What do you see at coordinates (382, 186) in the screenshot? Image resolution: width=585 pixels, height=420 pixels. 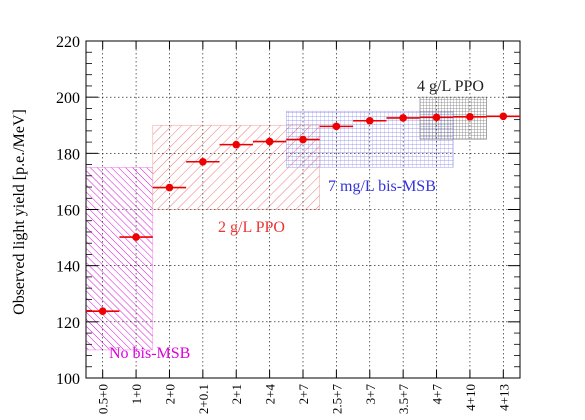 I see `band-label-bis7: 7 mg/L bis-MSB` at bounding box center [382, 186].